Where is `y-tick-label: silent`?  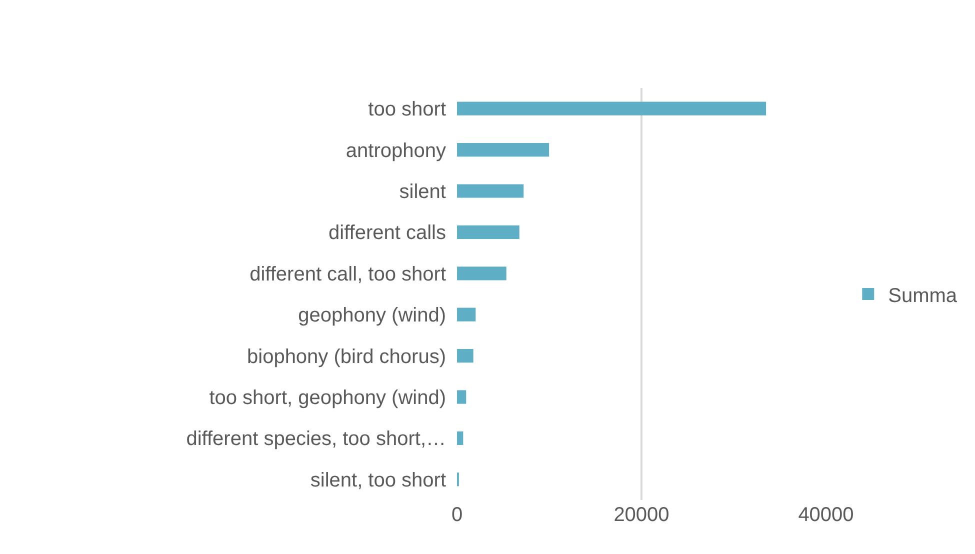 y-tick-label: silent is located at coordinates (422, 192).